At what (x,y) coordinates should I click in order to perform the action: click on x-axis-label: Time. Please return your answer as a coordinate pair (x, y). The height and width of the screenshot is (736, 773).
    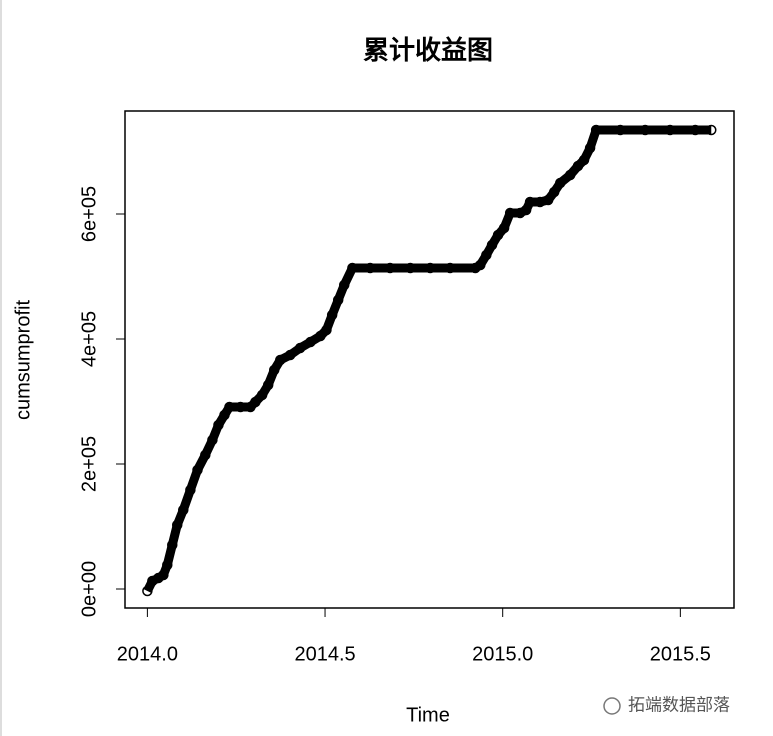
    Looking at the image, I should click on (428, 715).